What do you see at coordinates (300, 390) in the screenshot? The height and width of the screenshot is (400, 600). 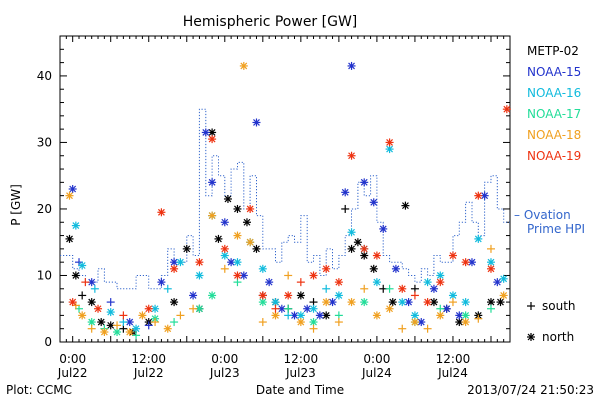 I see `x-axis-label: Date and Time` at bounding box center [300, 390].